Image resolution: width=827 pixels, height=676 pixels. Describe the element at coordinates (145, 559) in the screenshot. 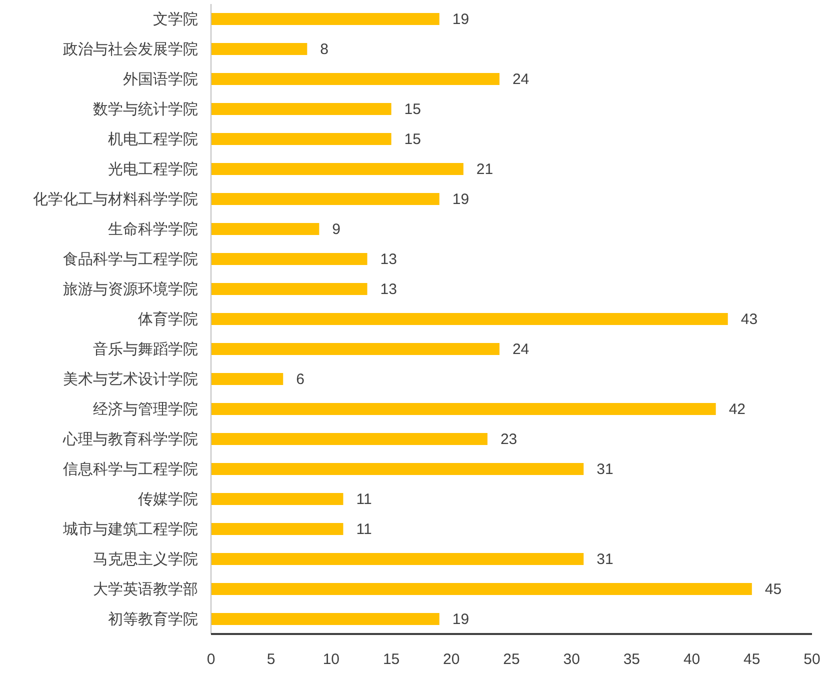

I see `y-tick-label: 马克思主义学院` at that location.